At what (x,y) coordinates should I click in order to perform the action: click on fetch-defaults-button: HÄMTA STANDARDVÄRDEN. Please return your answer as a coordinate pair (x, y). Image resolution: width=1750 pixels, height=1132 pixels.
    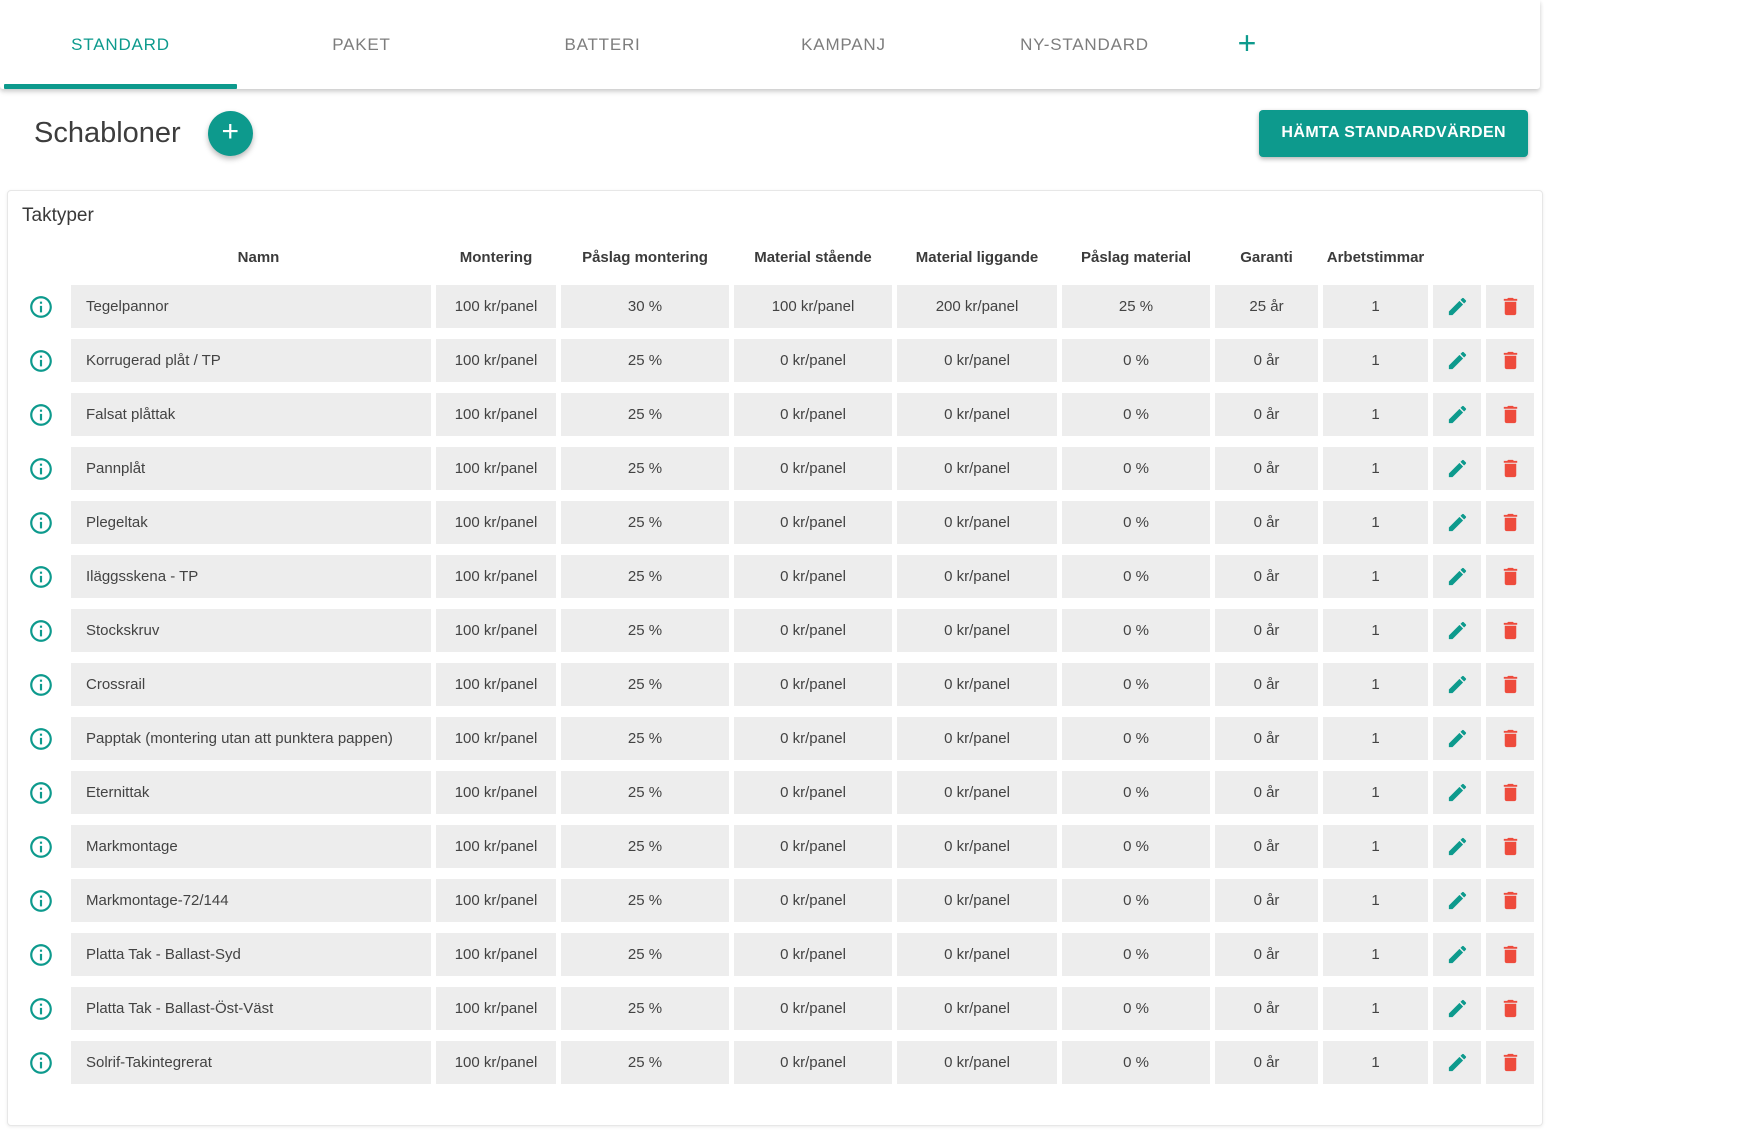
    Looking at the image, I should click on (1393, 133).